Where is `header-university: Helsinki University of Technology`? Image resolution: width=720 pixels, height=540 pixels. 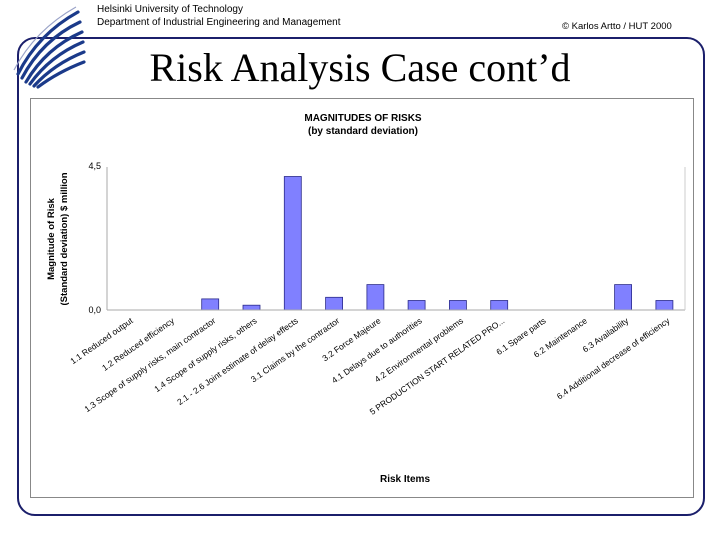
header-university: Helsinki University of Technology is located at coordinates (170, 9).